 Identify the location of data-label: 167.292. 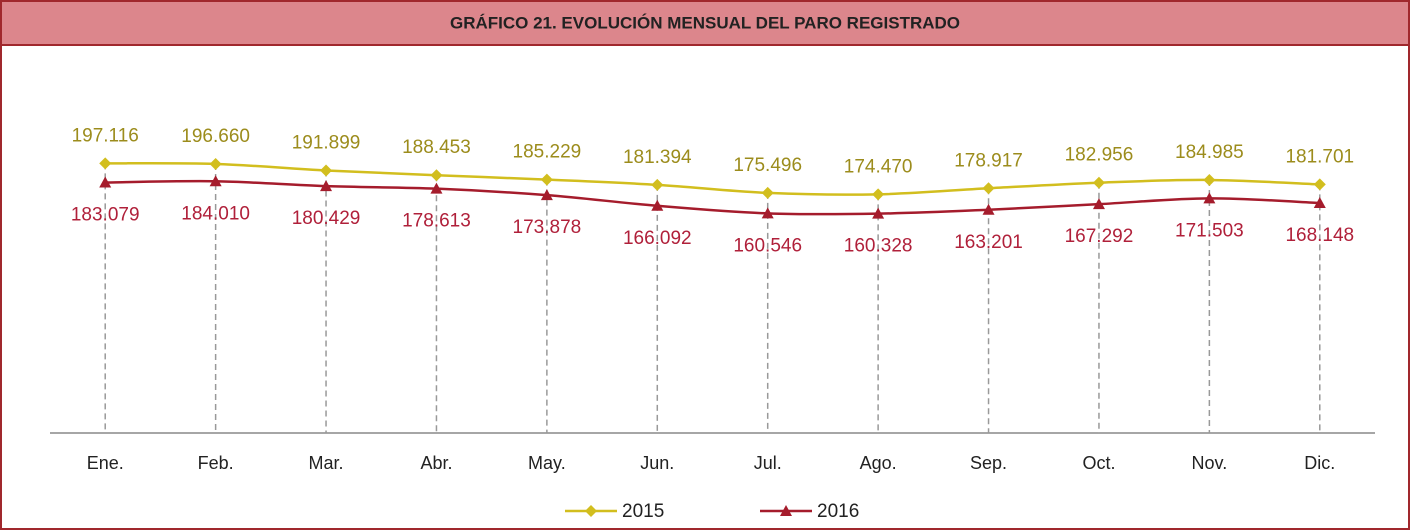
(1099, 236).